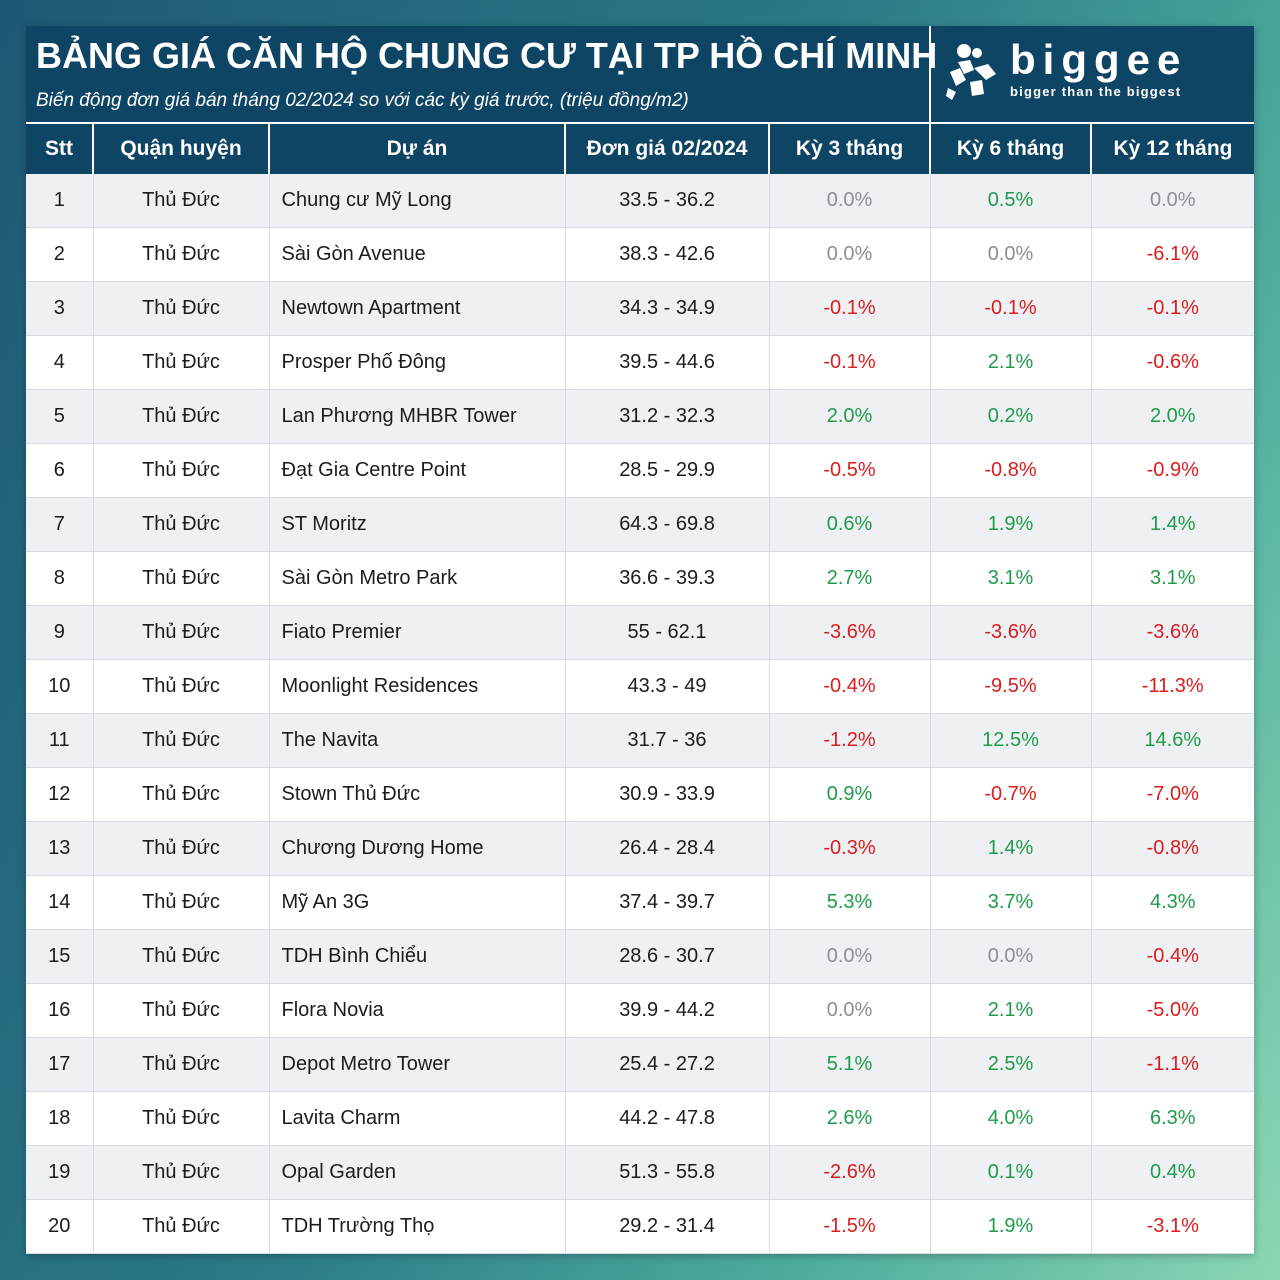  Describe the element at coordinates (1172, 1172) in the screenshot. I see `cell-change-12-months: 0.4%` at that location.